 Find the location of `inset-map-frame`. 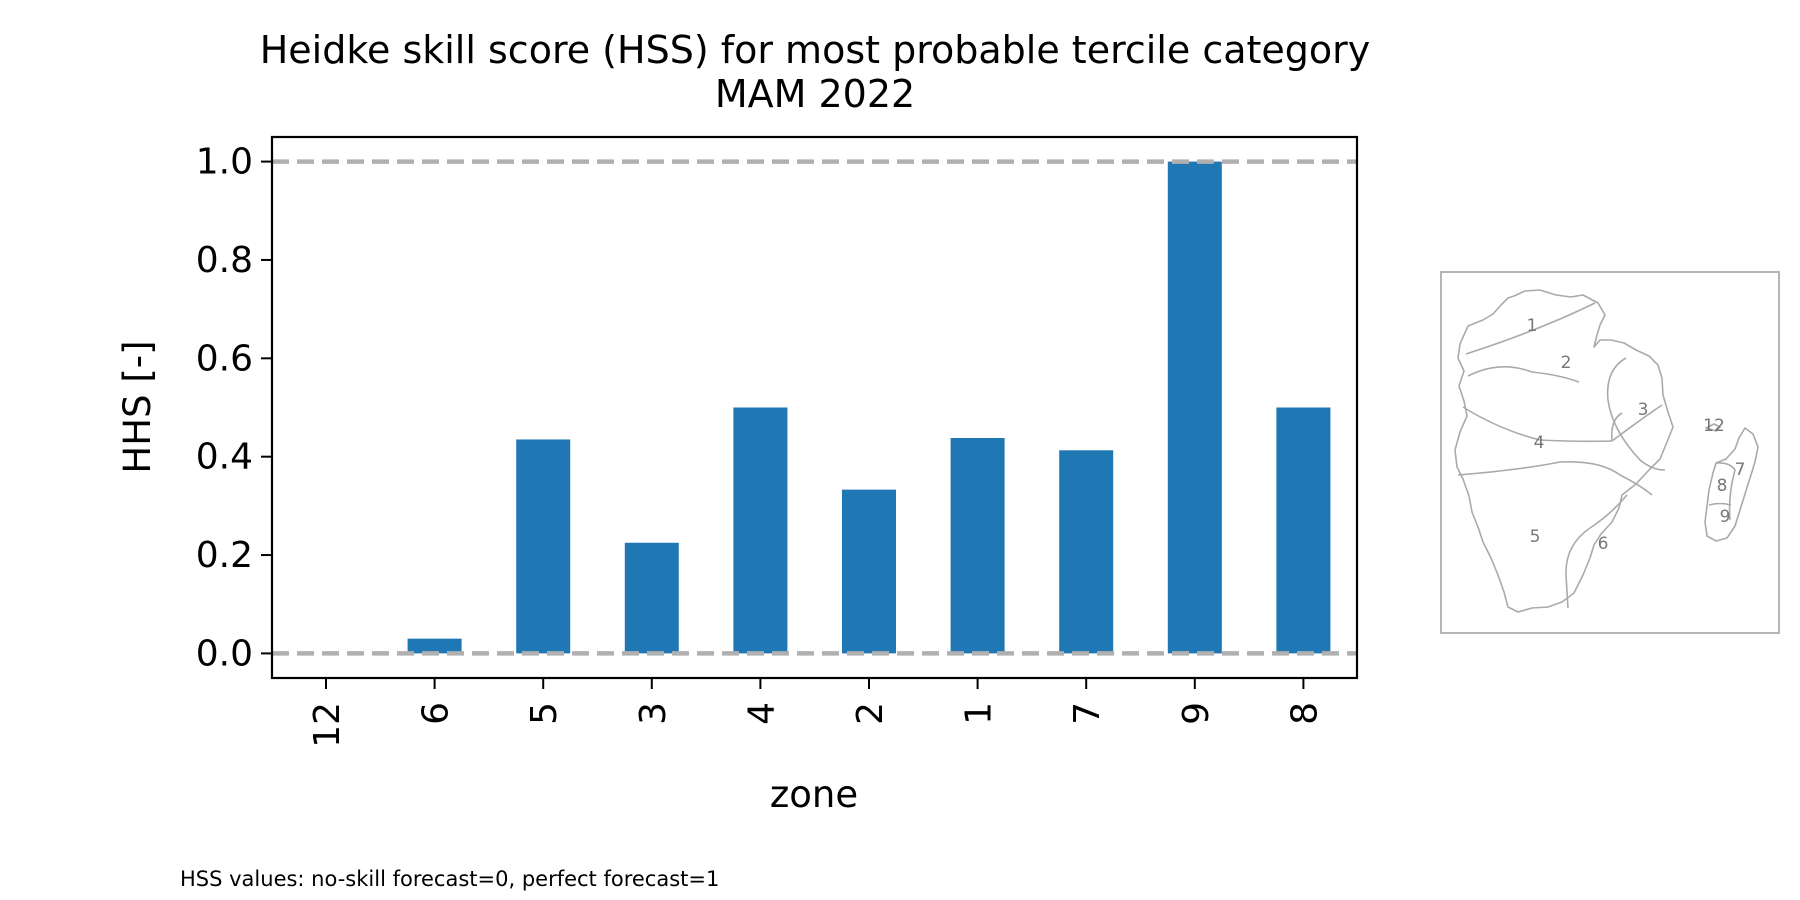

inset-map-frame is located at coordinates (1610, 452).